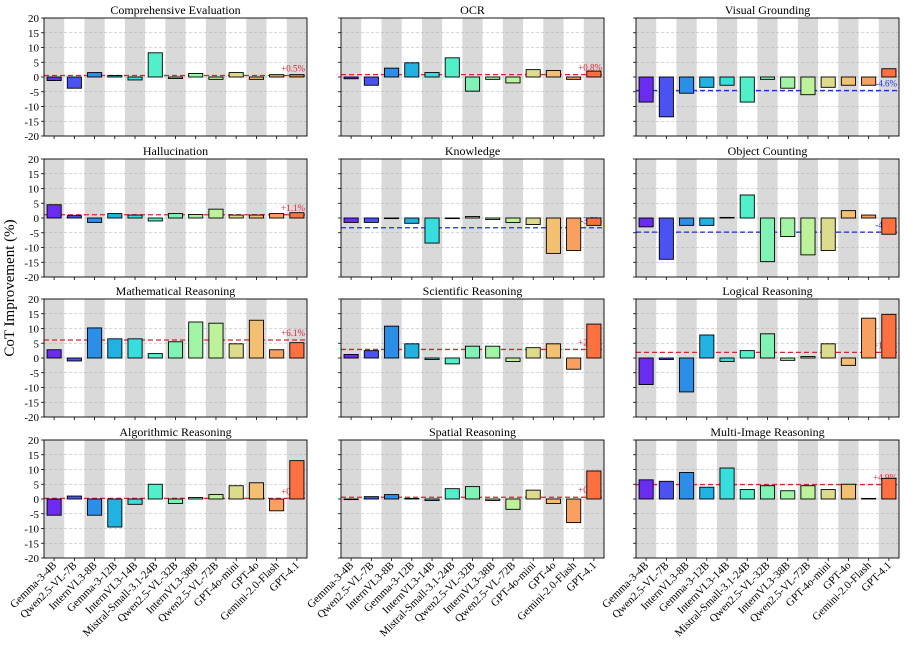 The height and width of the screenshot is (656, 913). What do you see at coordinates (768, 151) in the screenshot?
I see `subplot-title: Object Counting` at bounding box center [768, 151].